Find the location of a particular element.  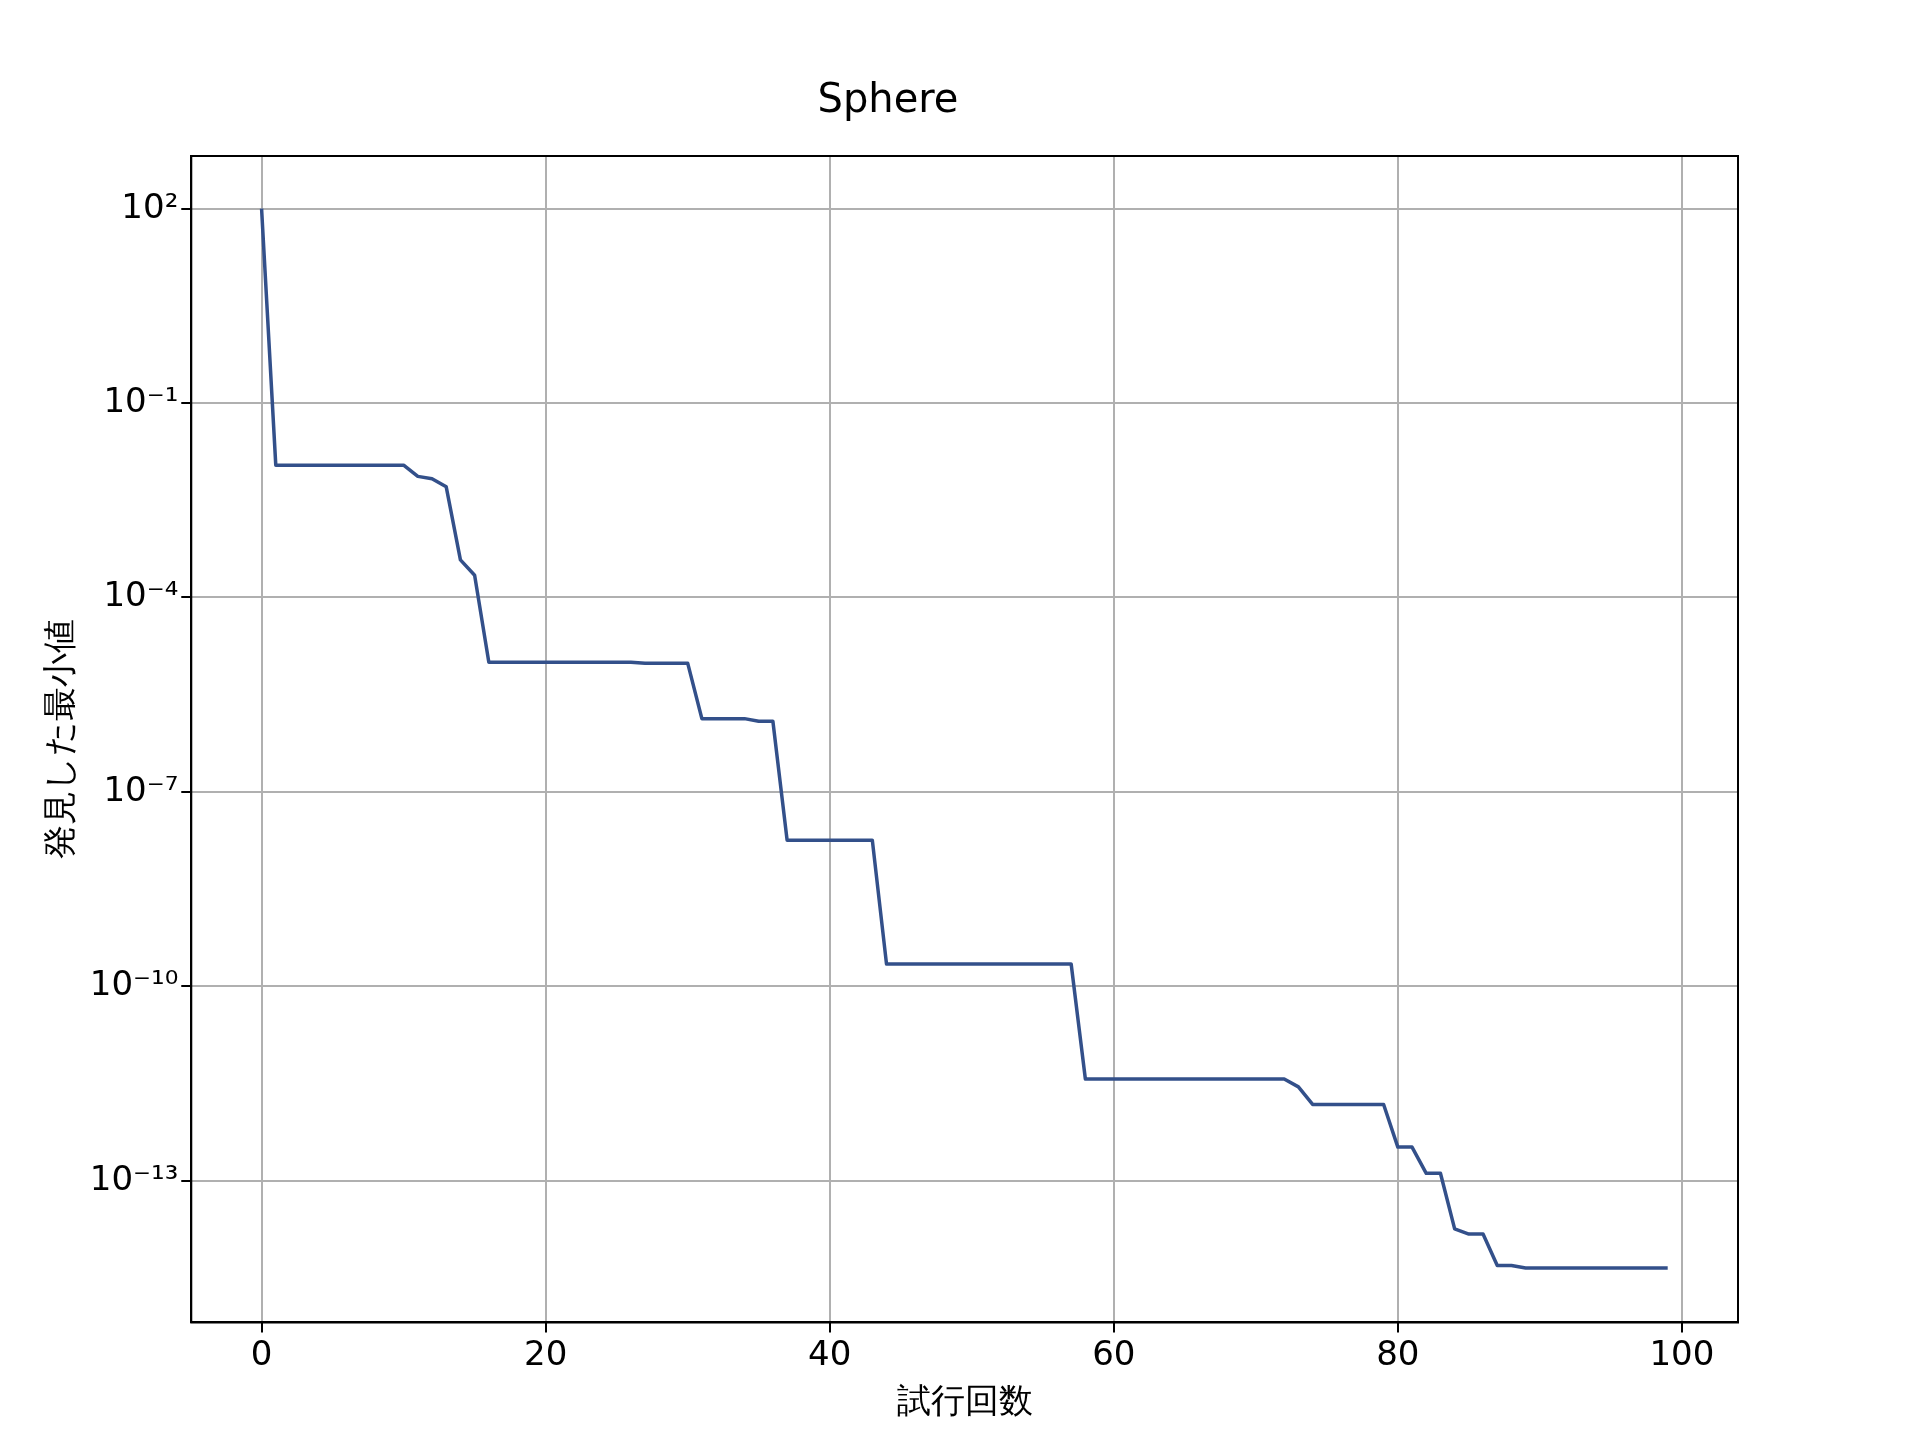

x-tick-label: 60 is located at coordinates (1114, 1352).